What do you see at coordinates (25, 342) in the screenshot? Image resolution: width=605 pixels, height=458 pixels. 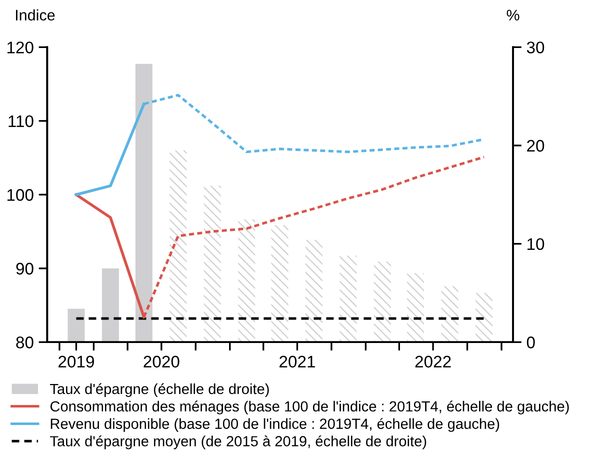 I see `y-tick-label: 80` at bounding box center [25, 342].